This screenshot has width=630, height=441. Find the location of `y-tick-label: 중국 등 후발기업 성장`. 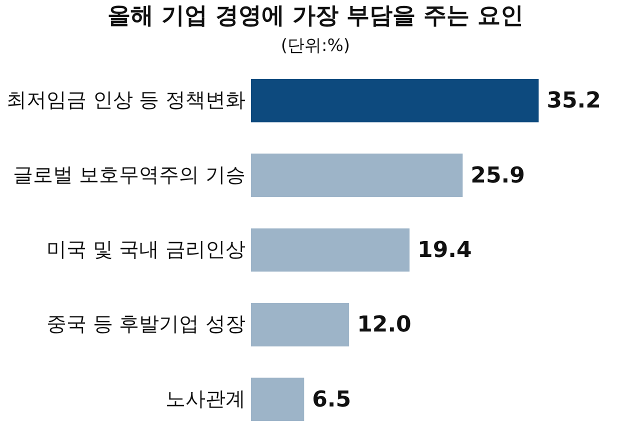

y-tick-label: 중국 등 후발기업 성장 is located at coordinates (146, 324).